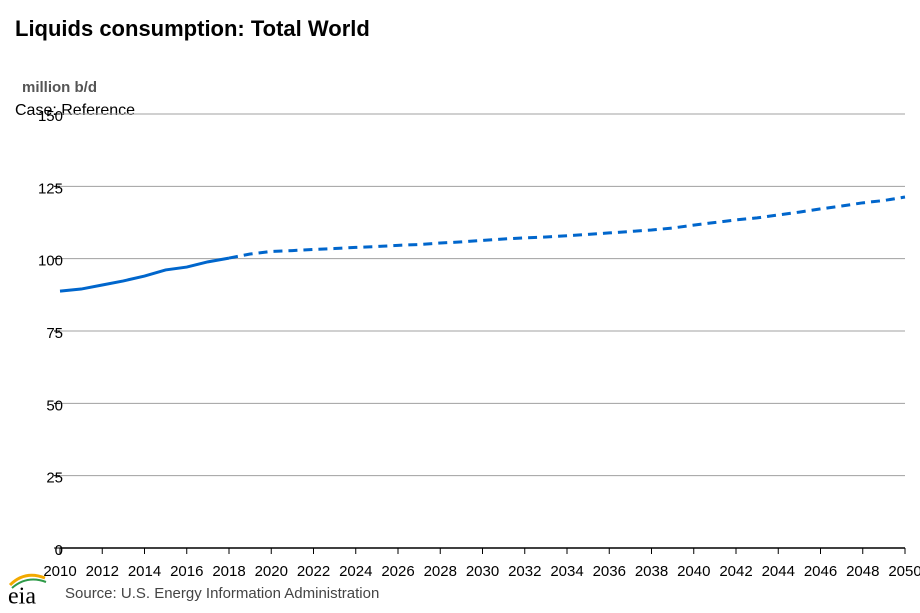  What do you see at coordinates (59, 550) in the screenshot?
I see `y-tick-label: 0` at bounding box center [59, 550].